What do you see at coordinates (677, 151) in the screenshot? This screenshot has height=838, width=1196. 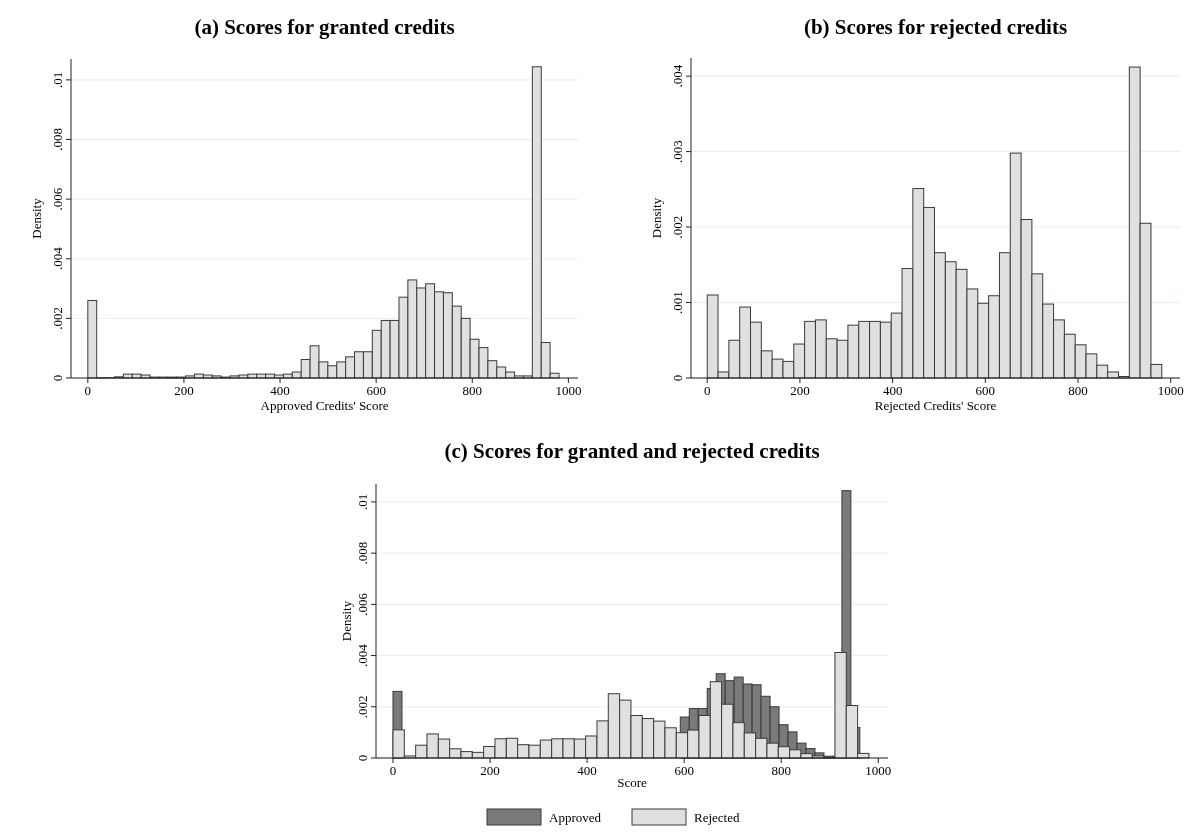 I see `y-tick-label: .003` at bounding box center [677, 151].